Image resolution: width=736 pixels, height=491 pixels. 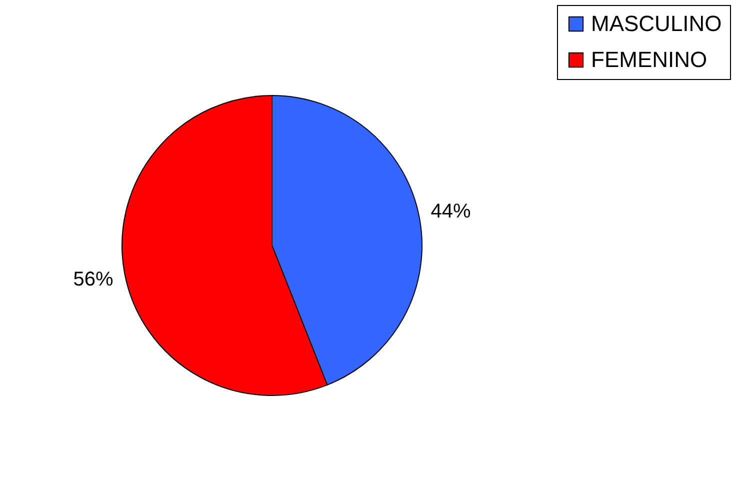 I want to click on data-label: 56%, so click(x=93, y=279).